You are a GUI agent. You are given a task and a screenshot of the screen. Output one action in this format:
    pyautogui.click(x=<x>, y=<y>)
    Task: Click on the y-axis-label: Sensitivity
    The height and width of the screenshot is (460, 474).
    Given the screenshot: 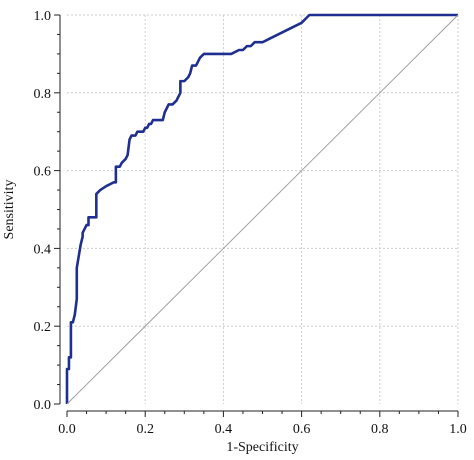 What is the action you would take?
    pyautogui.click(x=9, y=210)
    